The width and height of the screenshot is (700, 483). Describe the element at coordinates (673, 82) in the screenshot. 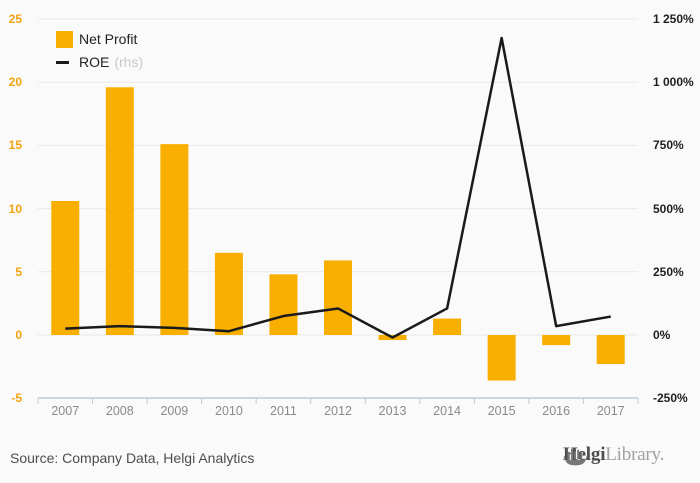

I see `right-axis-label-1000: 1 000%` at that location.